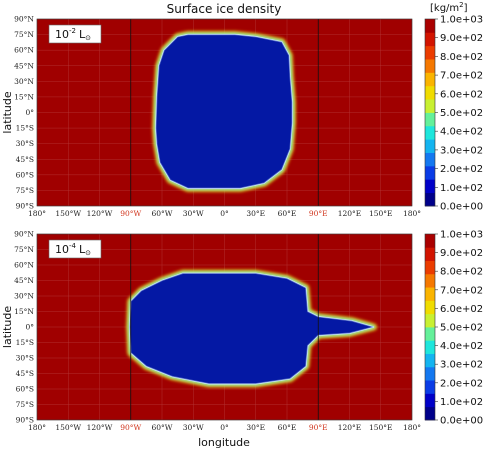 The image size is (491, 450). What do you see at coordinates (24, 265) in the screenshot?
I see `y-tick-label: 60°N` at bounding box center [24, 265].